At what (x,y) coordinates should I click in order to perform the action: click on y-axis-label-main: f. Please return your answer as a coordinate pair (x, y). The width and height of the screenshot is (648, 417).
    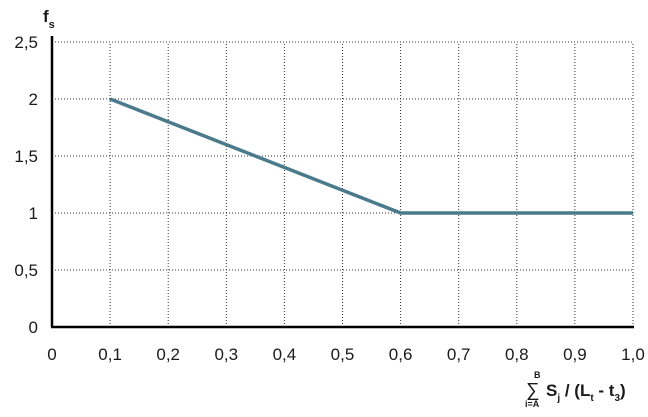
    Looking at the image, I should click on (46, 16).